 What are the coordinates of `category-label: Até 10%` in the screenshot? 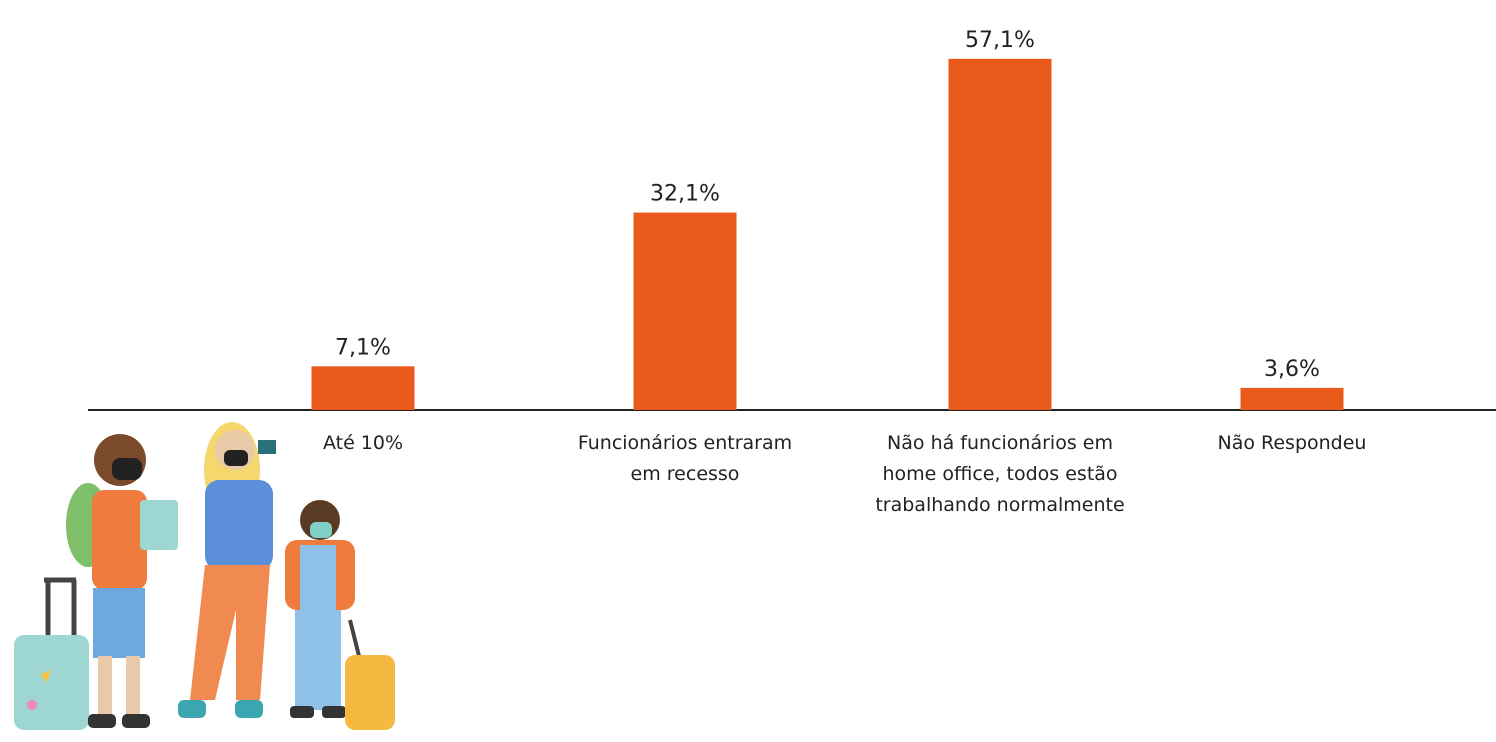 It's located at (363, 443).